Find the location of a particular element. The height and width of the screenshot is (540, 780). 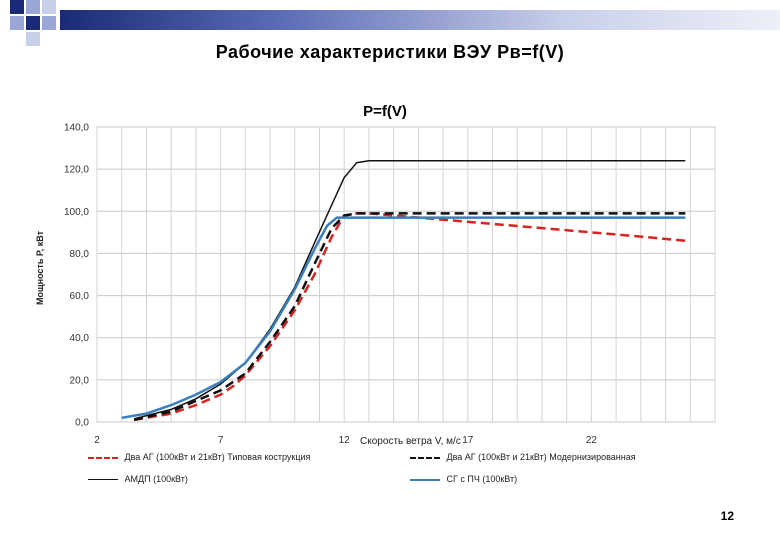

legend-swatch-red-dashed is located at coordinates (103, 457).